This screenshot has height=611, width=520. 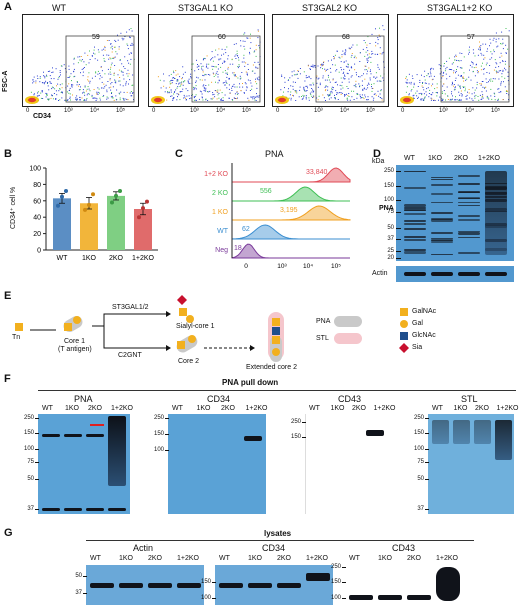 I want to click on histogram-row-label: 2 KO, so click(x=220, y=193).